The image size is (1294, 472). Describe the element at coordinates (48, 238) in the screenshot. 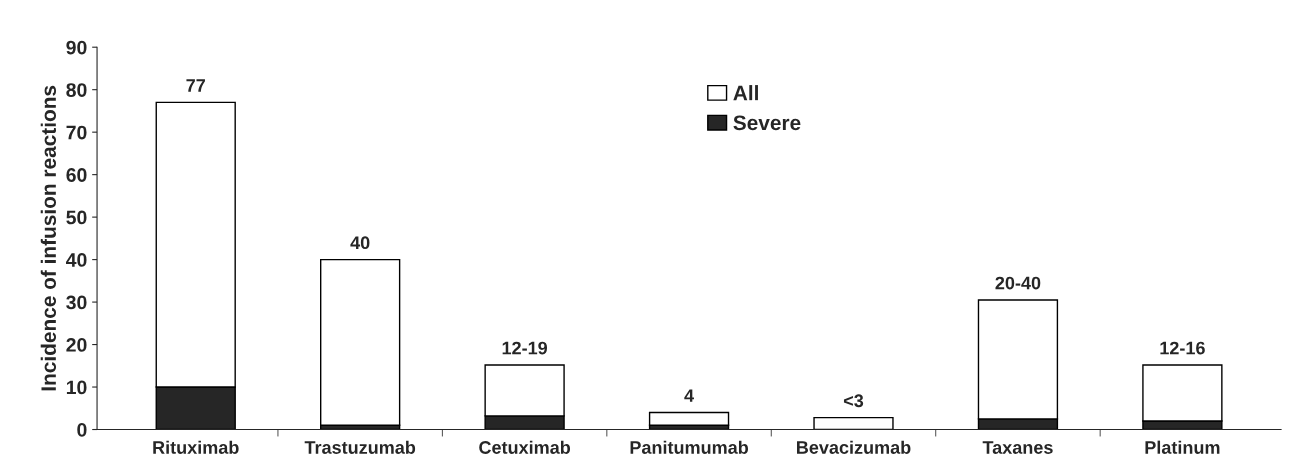

I see `y-axis-title: Incidence of infusion reactions` at that location.